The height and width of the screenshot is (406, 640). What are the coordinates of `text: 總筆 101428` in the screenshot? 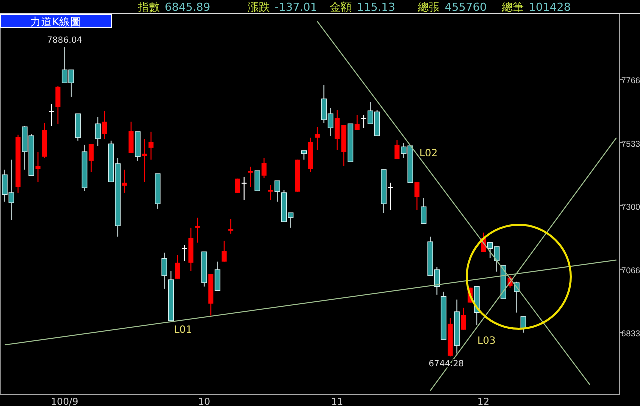 It's located at (536, 7).